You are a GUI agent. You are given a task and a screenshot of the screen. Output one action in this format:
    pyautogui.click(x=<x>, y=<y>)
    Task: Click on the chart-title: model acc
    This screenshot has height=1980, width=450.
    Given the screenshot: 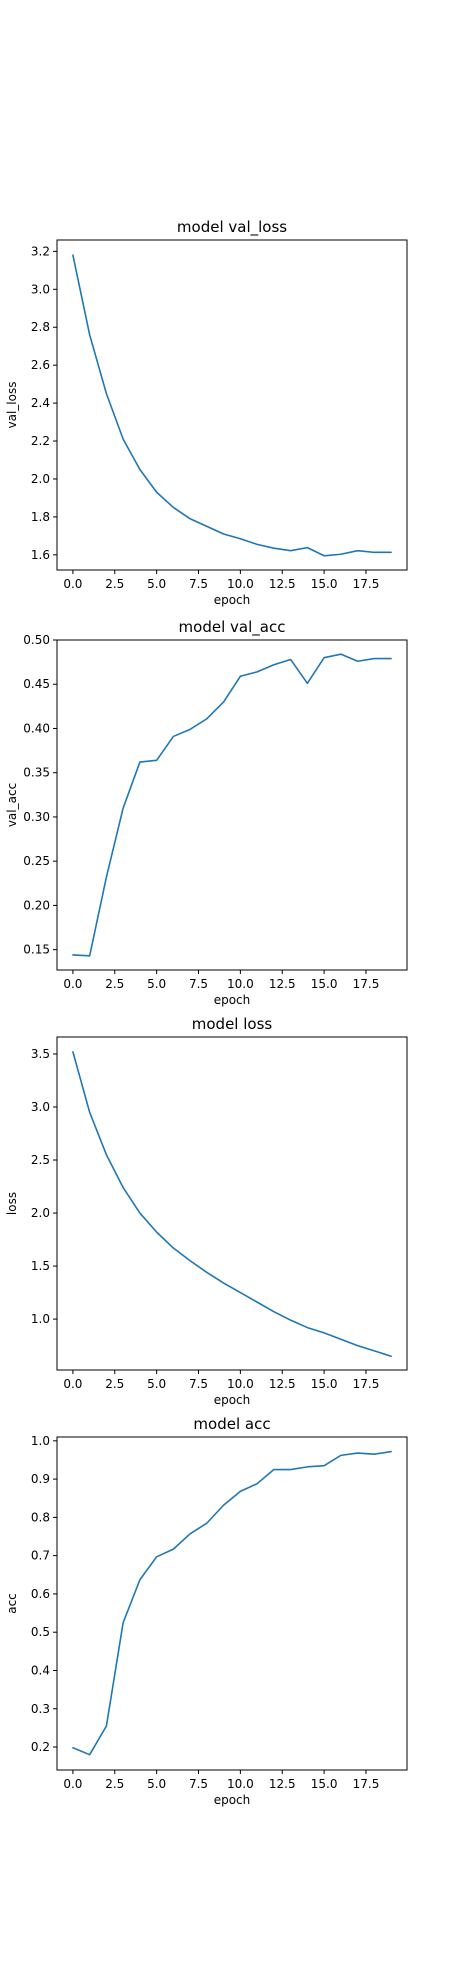 What is the action you would take?
    pyautogui.click(x=231, y=1424)
    